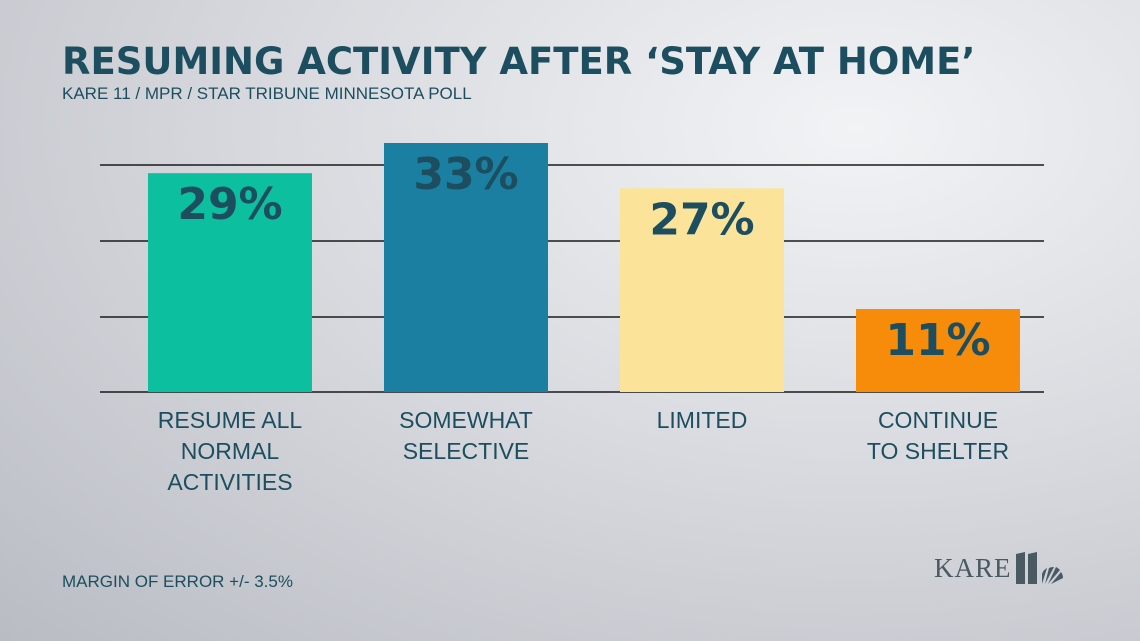  I want to click on kare-11-peacock-icon, so click(1039, 568).